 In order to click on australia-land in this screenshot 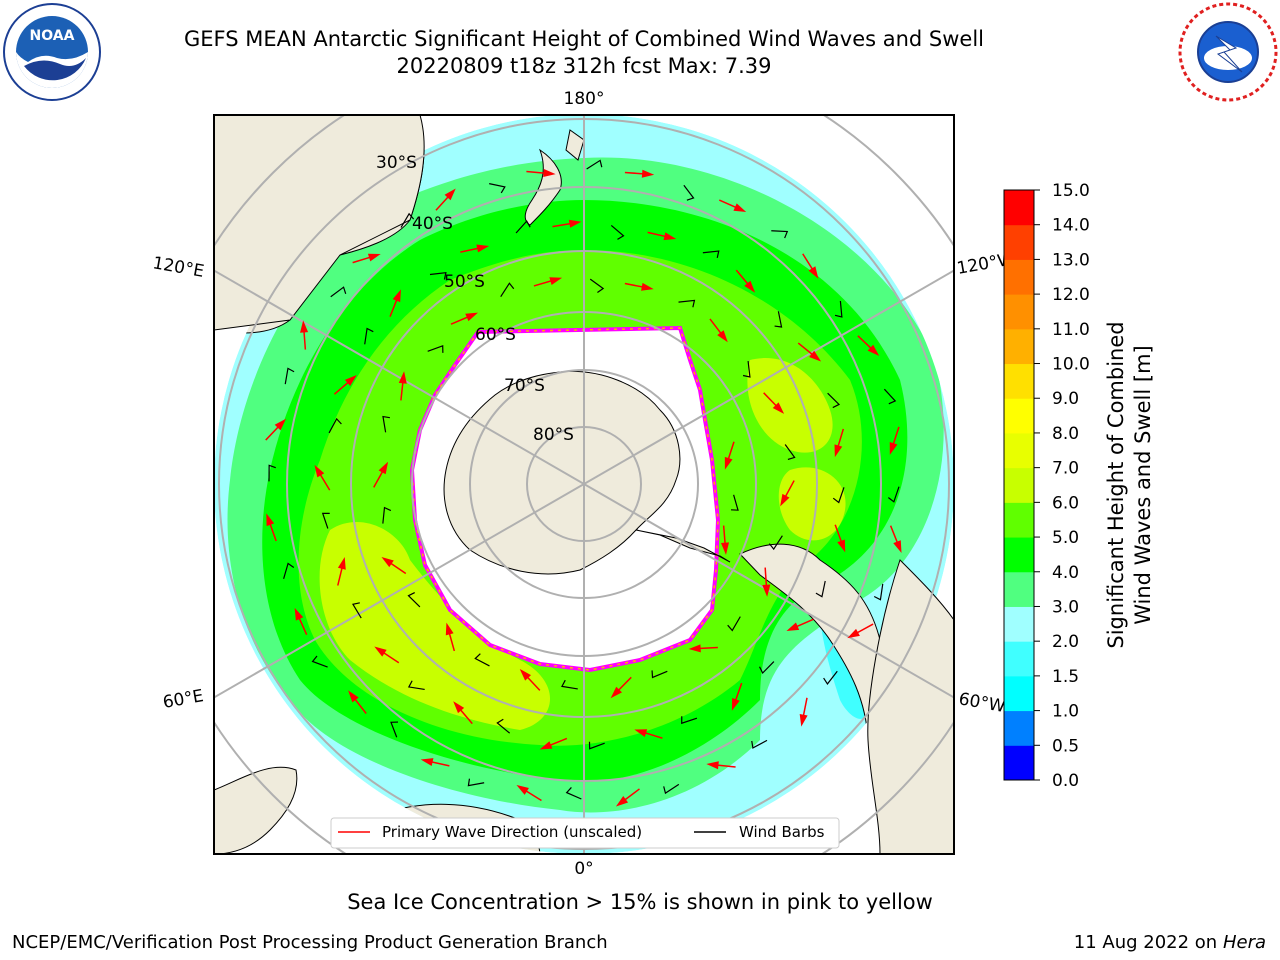, I will do `click(319, 223)`.